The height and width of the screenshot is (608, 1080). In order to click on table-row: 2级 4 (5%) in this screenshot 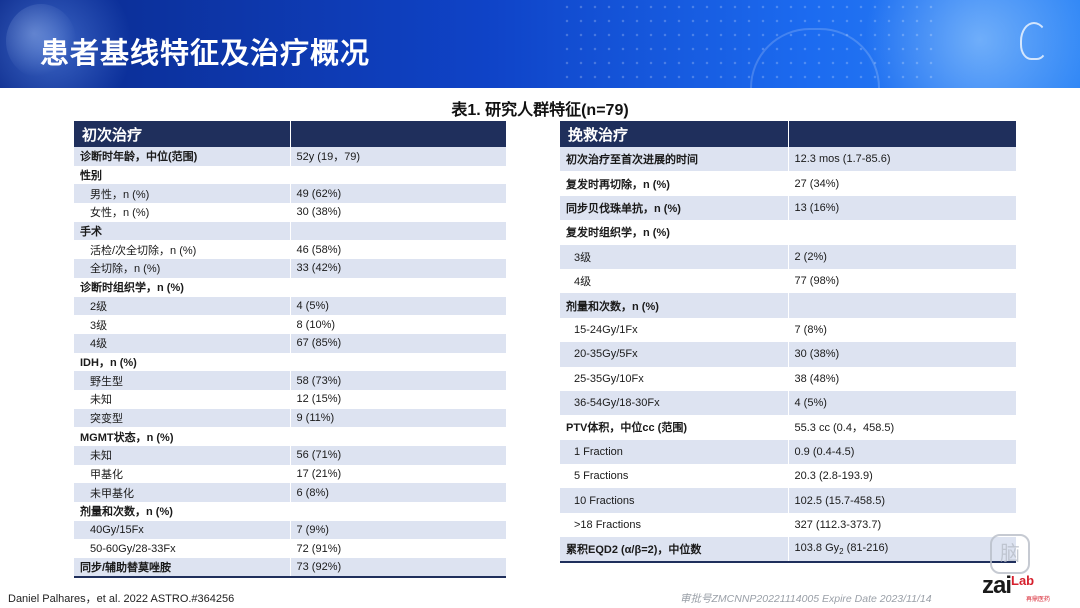, I will do `click(290, 306)`.